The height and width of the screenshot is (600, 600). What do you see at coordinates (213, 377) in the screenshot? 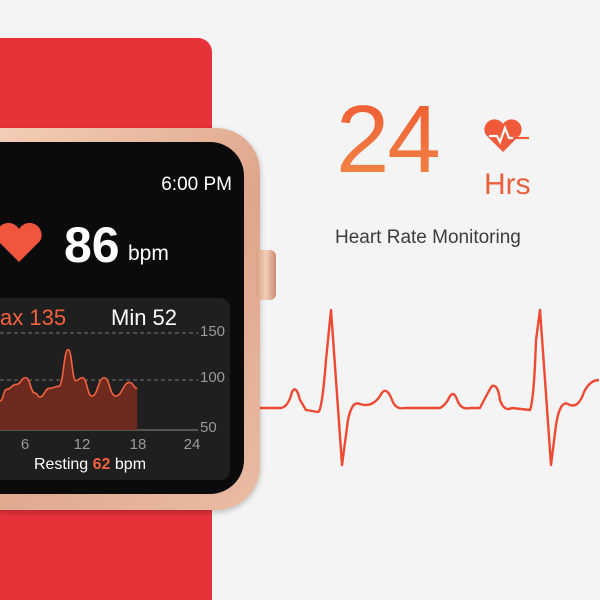
I see `y-tick-label: 100` at bounding box center [213, 377].